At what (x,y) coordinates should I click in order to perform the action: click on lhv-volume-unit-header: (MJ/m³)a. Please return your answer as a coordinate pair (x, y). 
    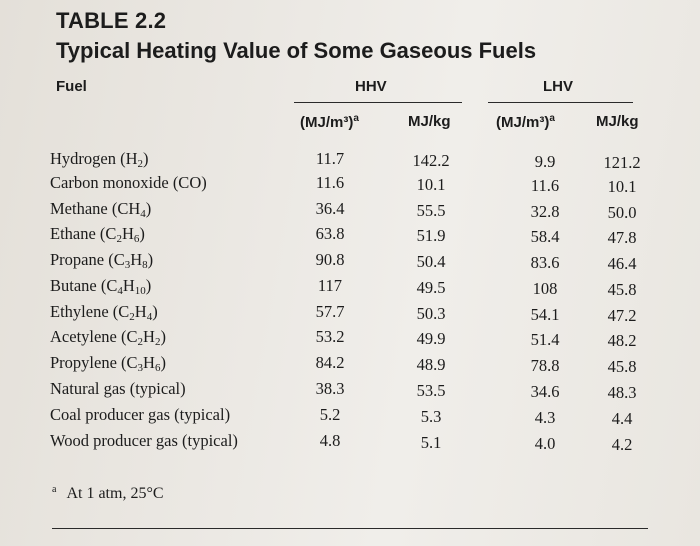
    Looking at the image, I should click on (525, 122).